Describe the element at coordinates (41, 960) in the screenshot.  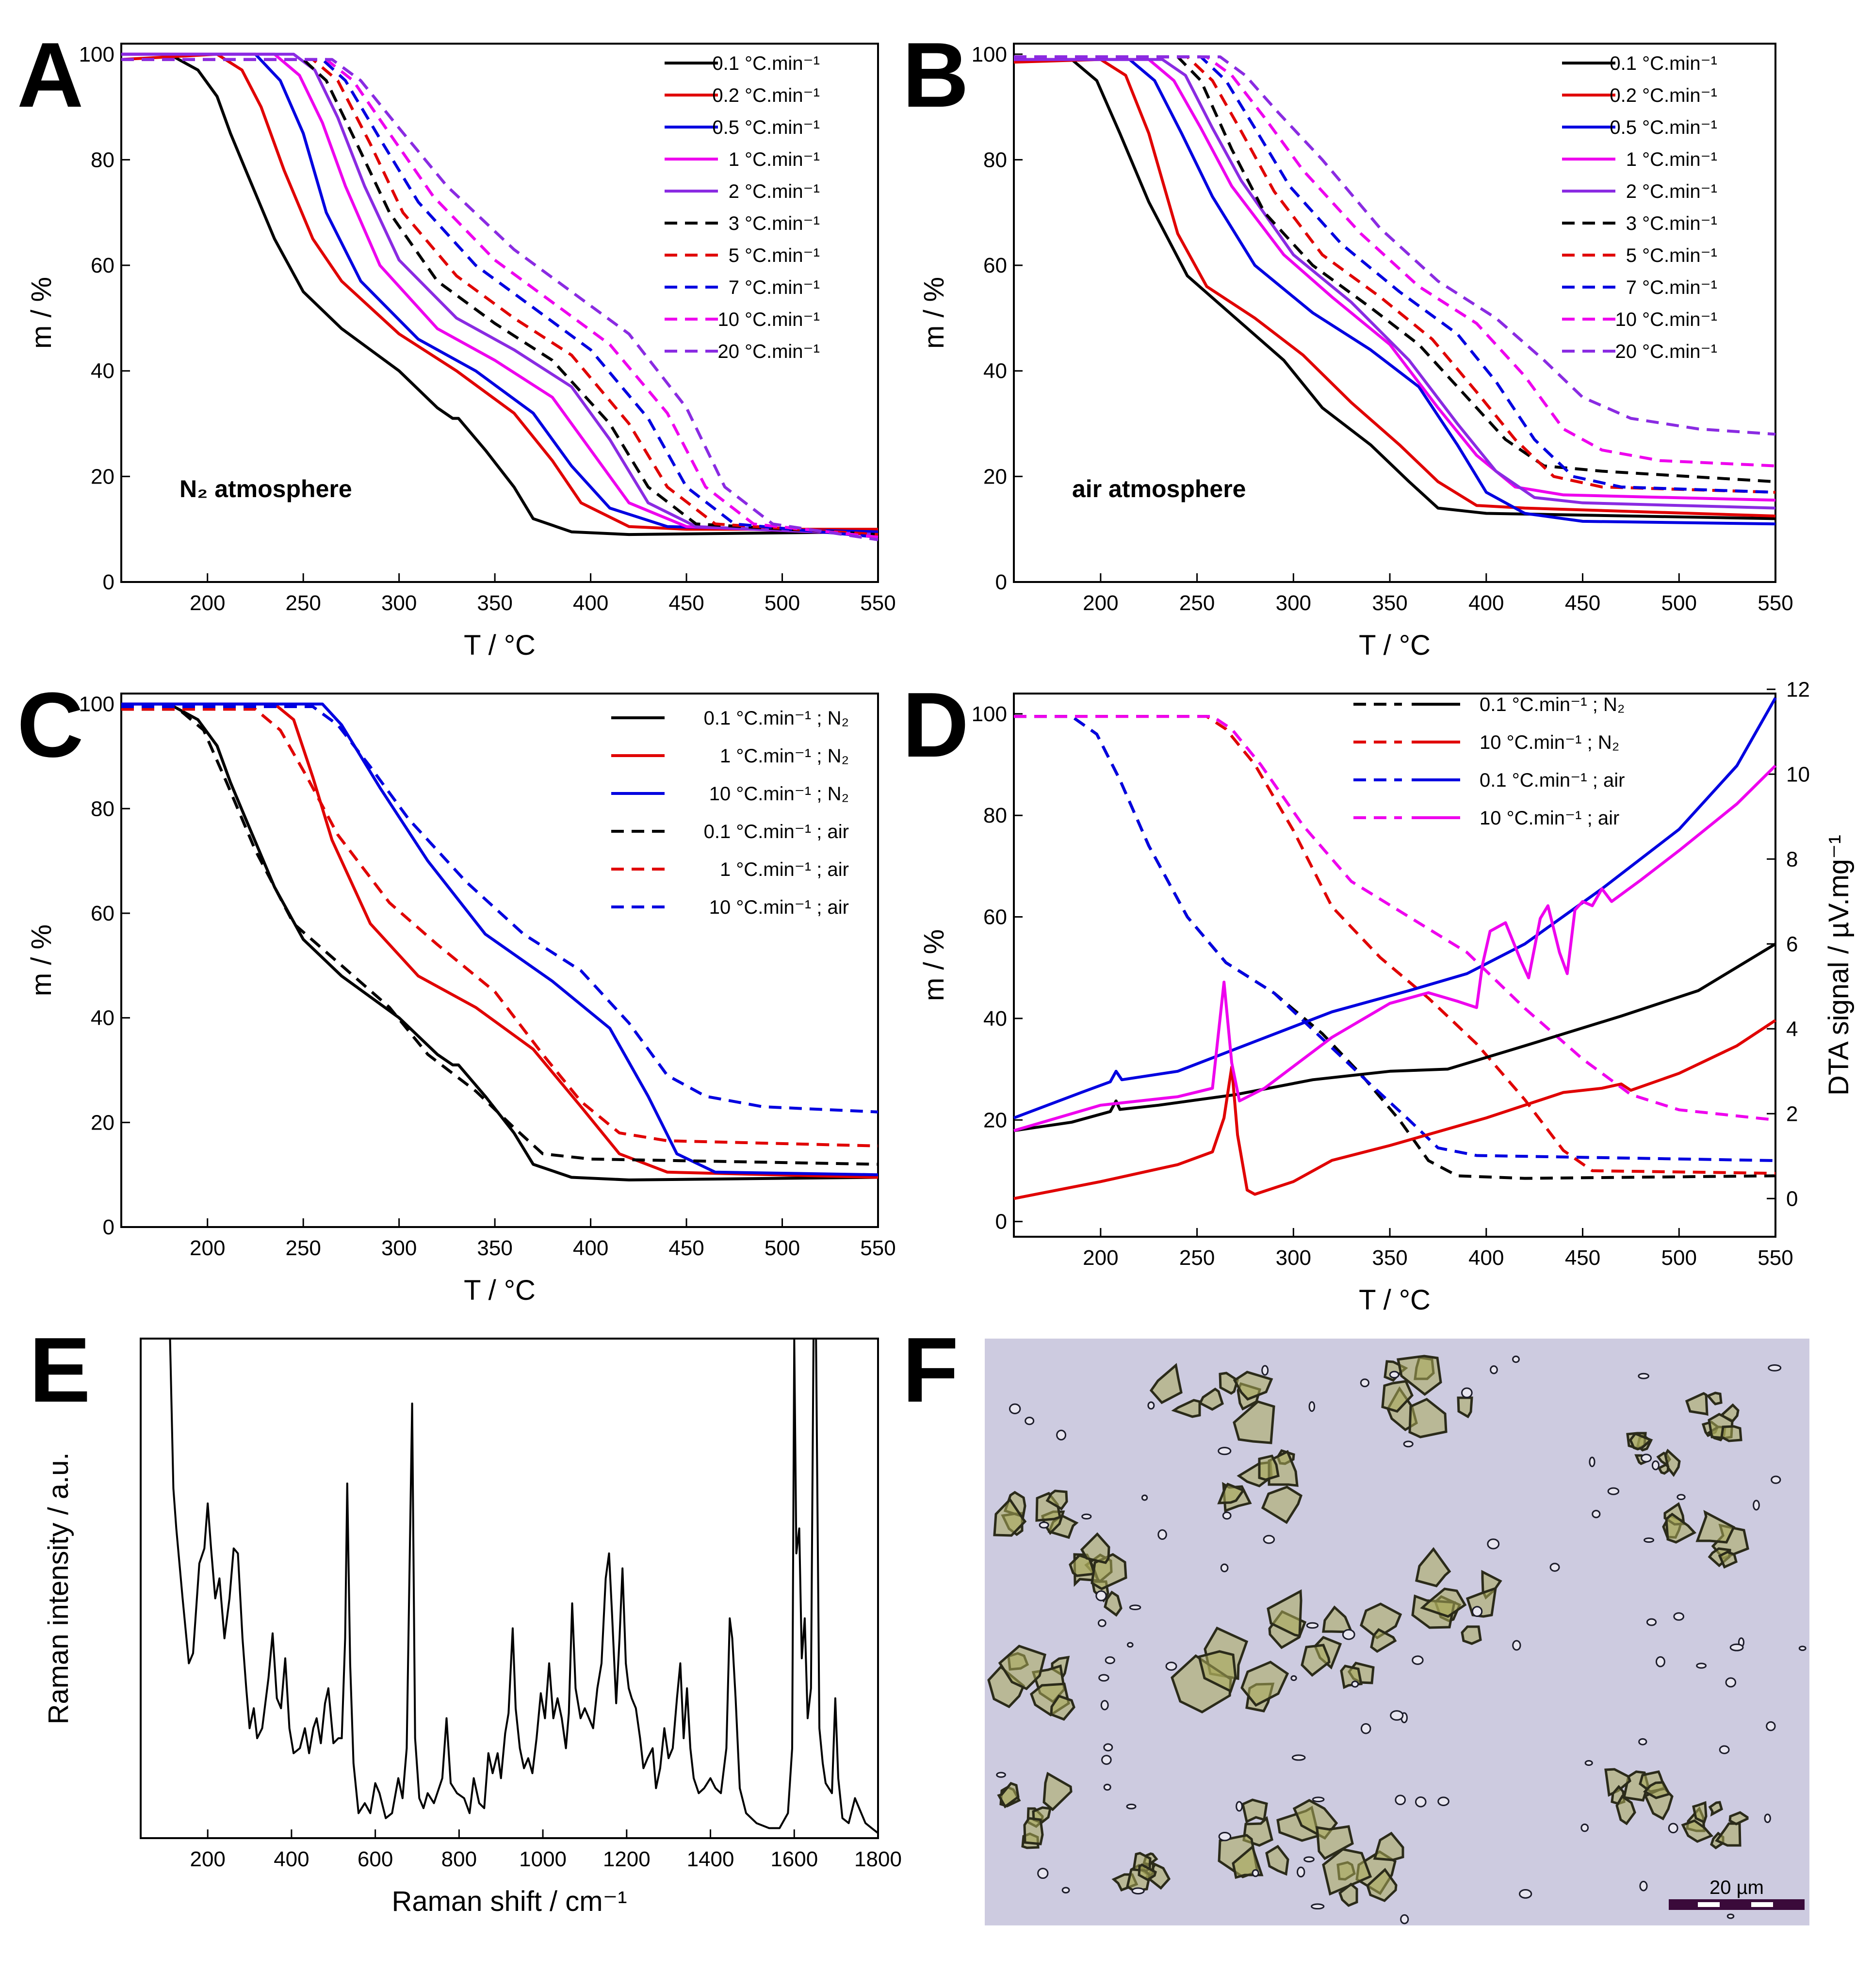
I see `y-axis-label: m / %` at that location.